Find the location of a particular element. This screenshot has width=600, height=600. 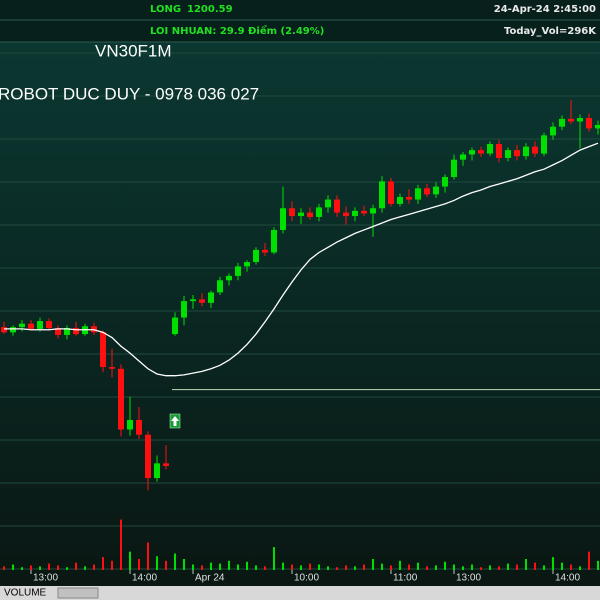

header-bar is located at coordinates (300, 21).